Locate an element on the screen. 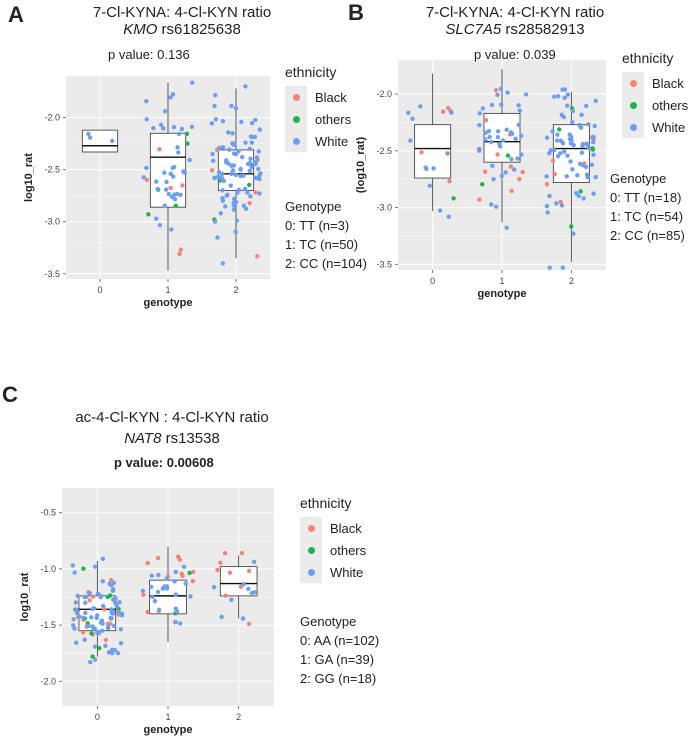 Image resolution: width=700 pixels, height=750 pixels. y-axis-label: (log10_rat) is located at coordinates (361, 165).